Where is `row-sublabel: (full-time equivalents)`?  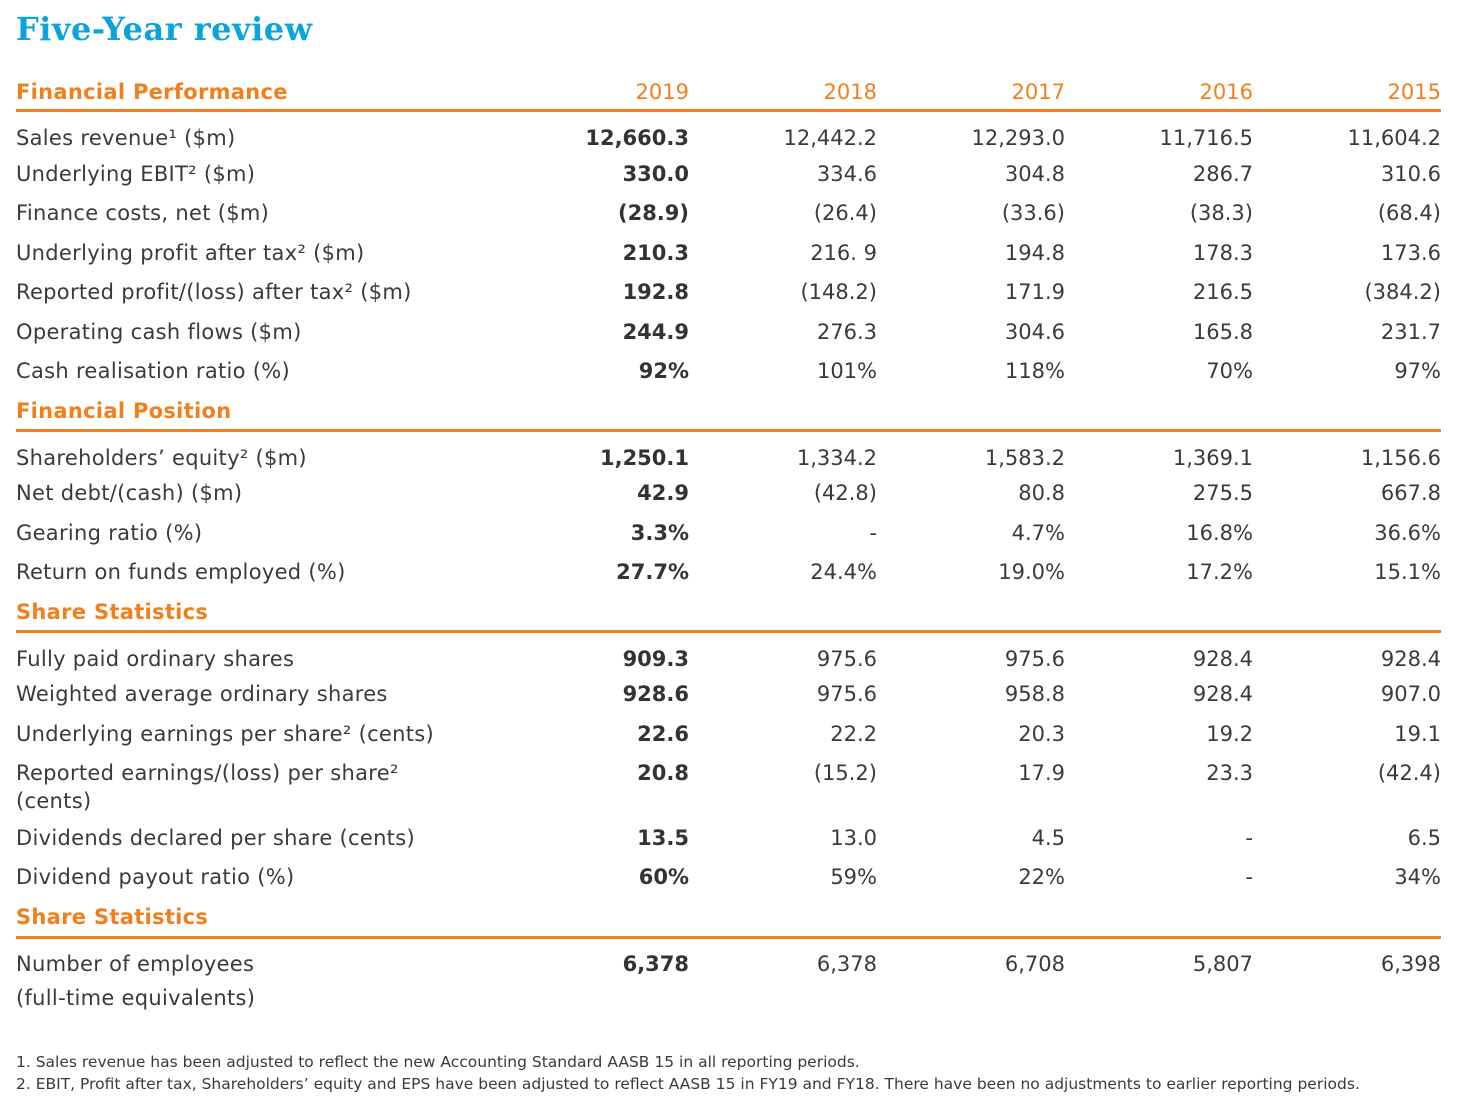 row-sublabel: (full-time equivalents) is located at coordinates (136, 998).